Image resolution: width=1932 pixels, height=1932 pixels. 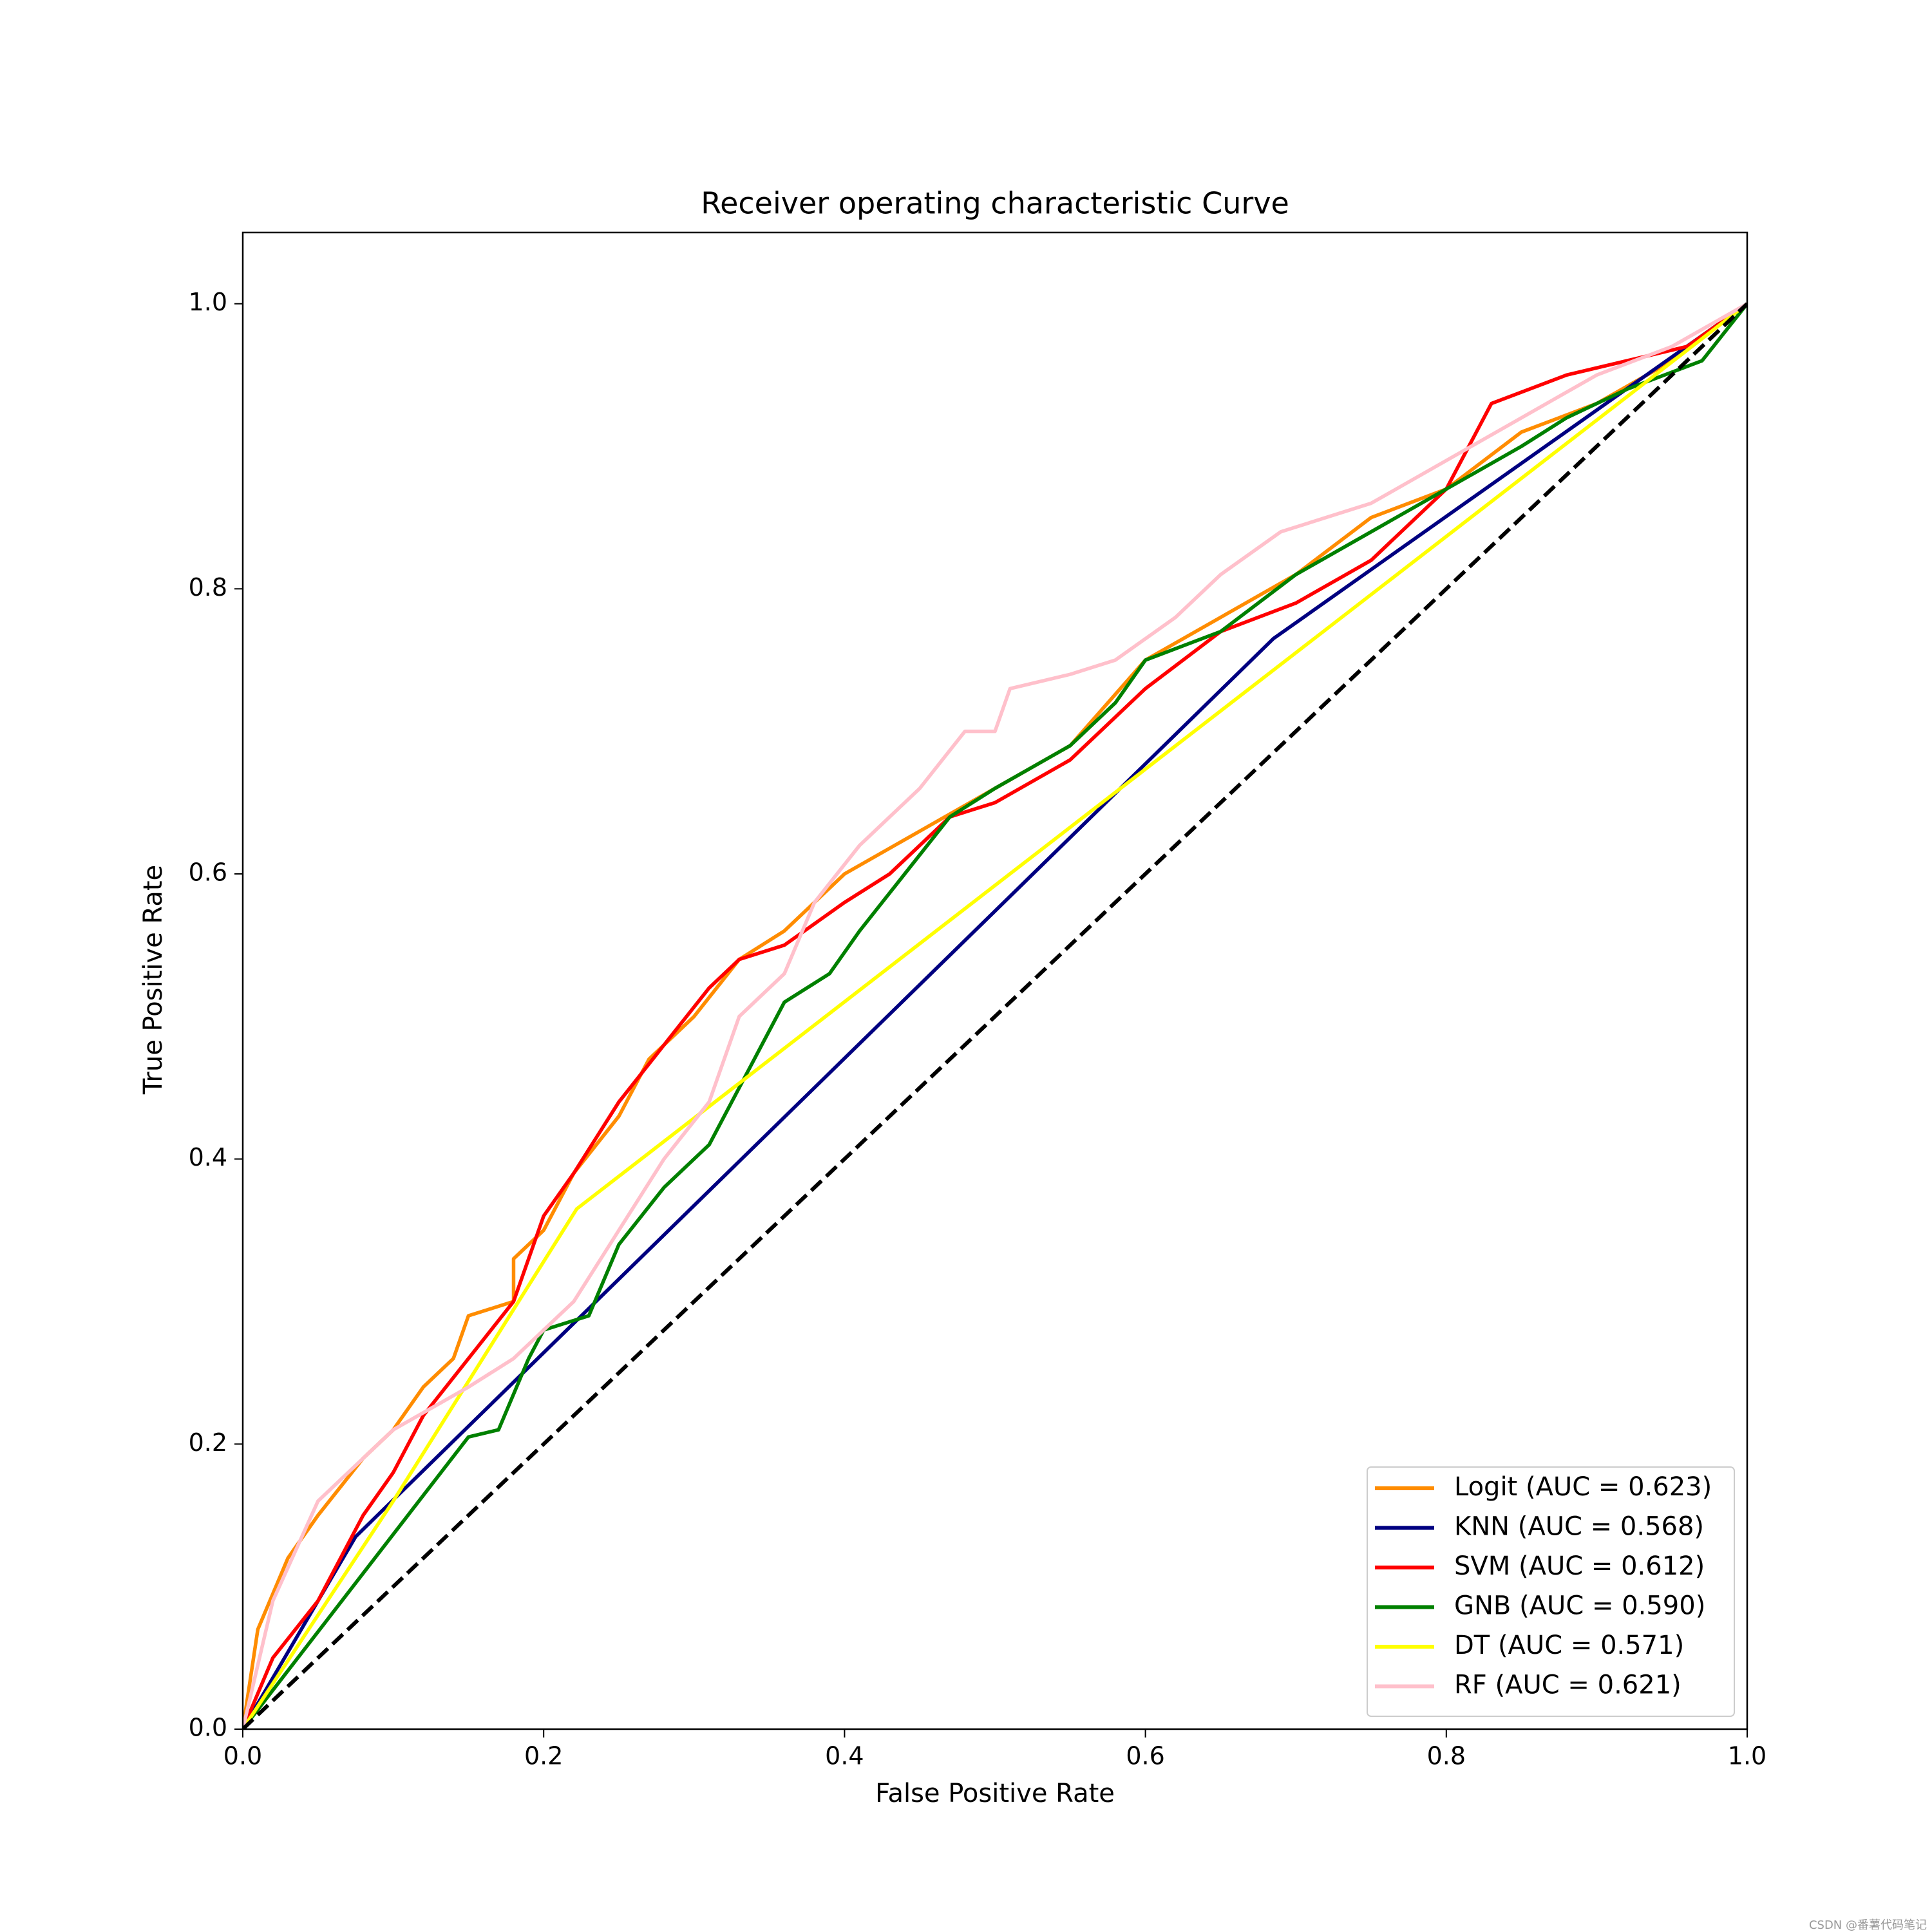 What do you see at coordinates (1145, 1756) in the screenshot?
I see `x-tick-label: 0.6` at bounding box center [1145, 1756].